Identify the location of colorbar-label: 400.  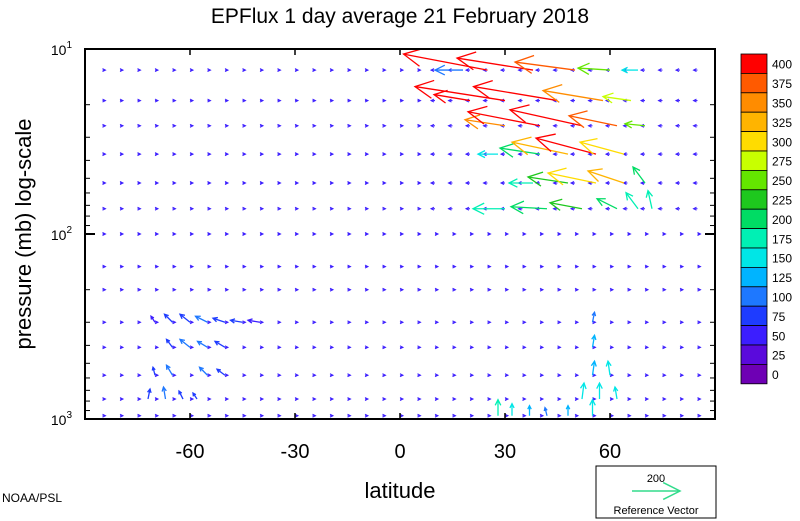
(782, 65).